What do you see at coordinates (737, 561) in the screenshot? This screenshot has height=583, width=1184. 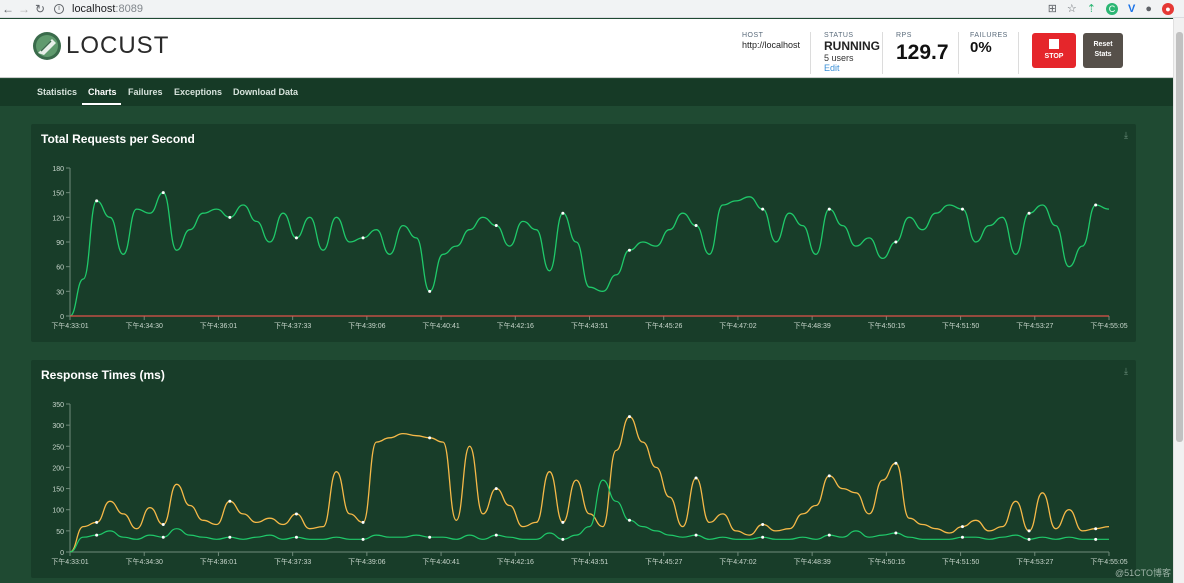 I see `x-tick-label: 下午4:47:02` at bounding box center [737, 561].